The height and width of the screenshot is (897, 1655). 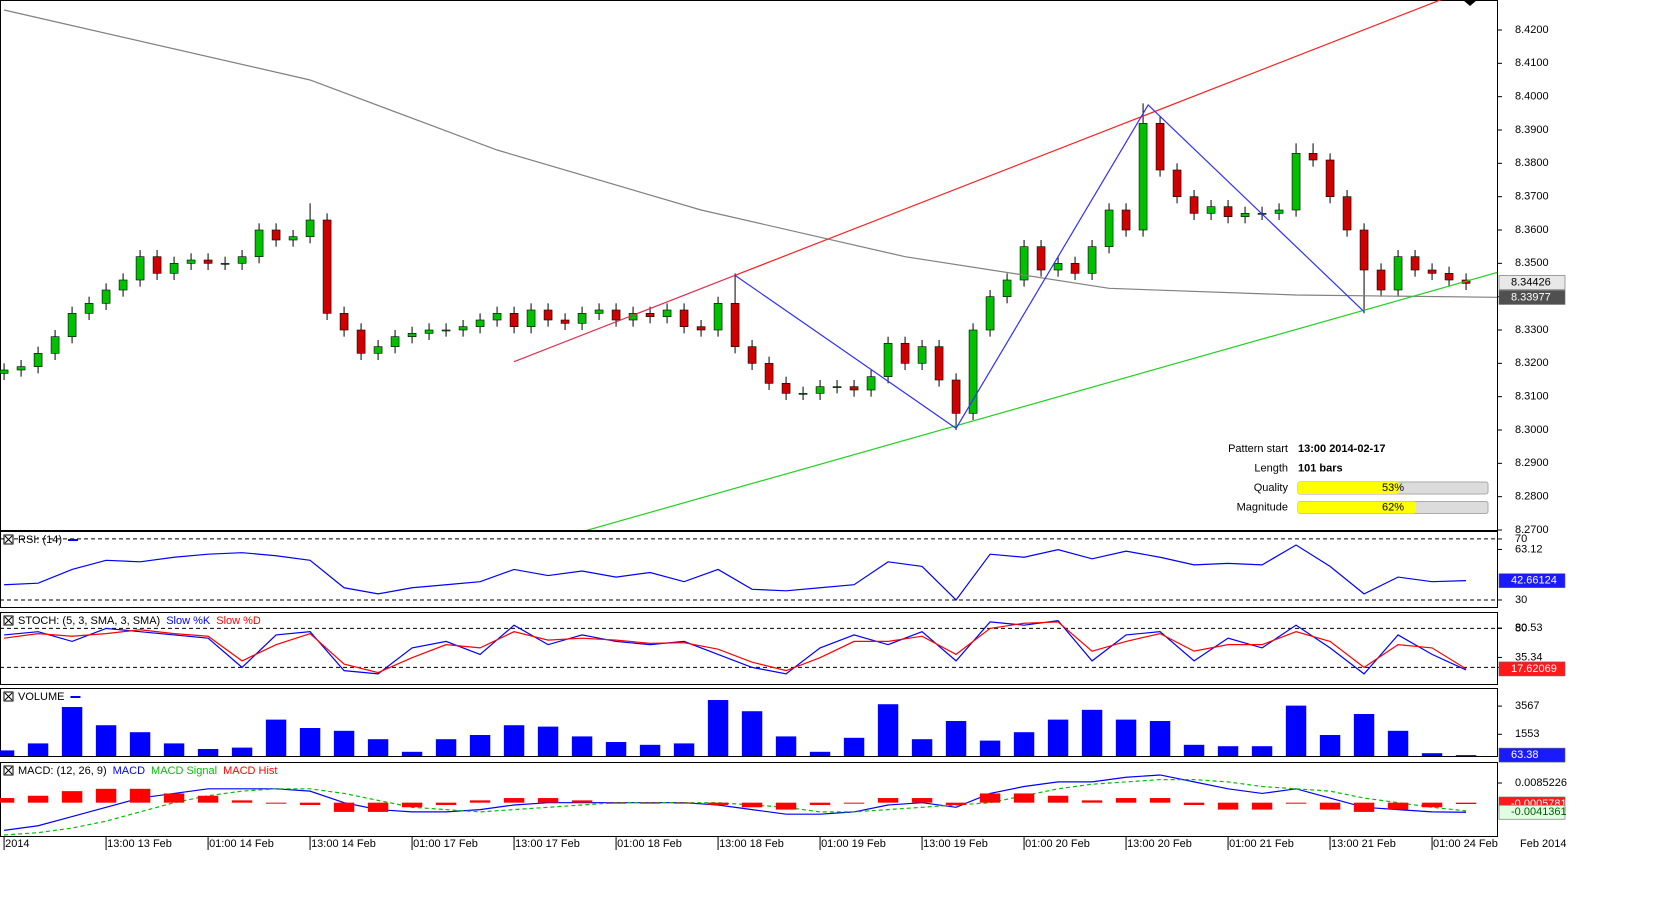 What do you see at coordinates (1529, 657) in the screenshot?
I see `y-tick-label: 35.34` at bounding box center [1529, 657].